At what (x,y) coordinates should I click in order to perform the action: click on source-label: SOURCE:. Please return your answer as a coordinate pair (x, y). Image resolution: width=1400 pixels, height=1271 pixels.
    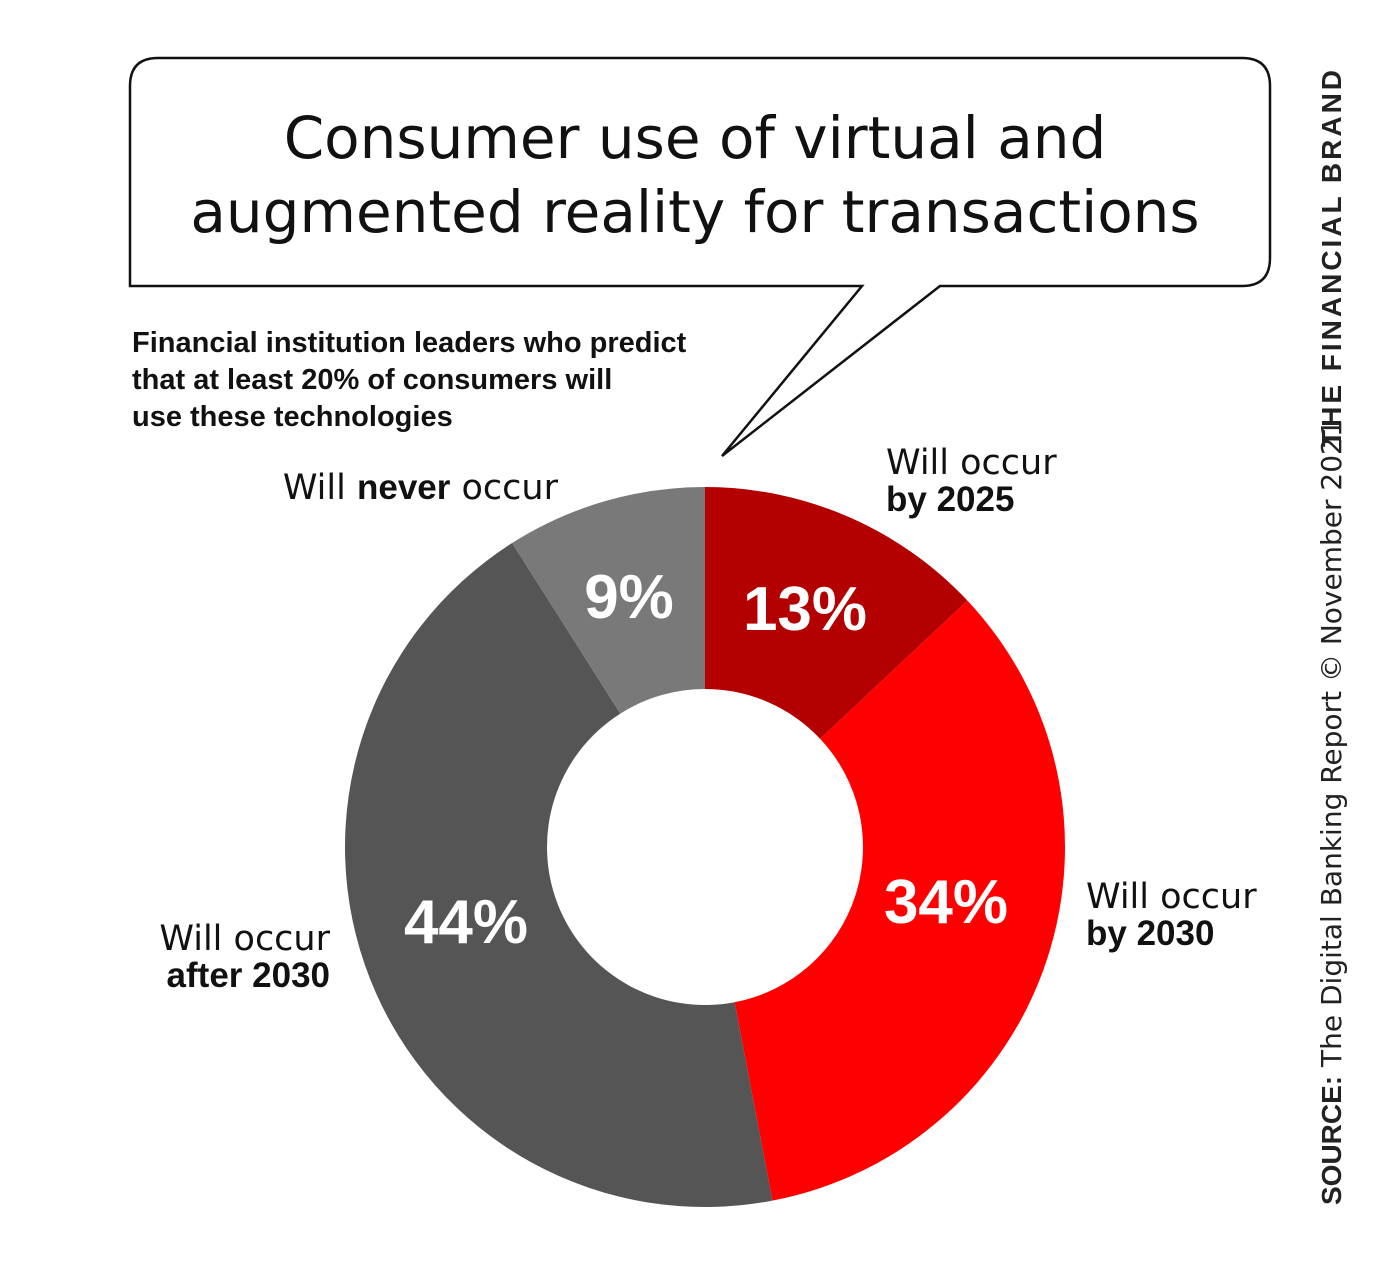
    Looking at the image, I should click on (1331, 1140).